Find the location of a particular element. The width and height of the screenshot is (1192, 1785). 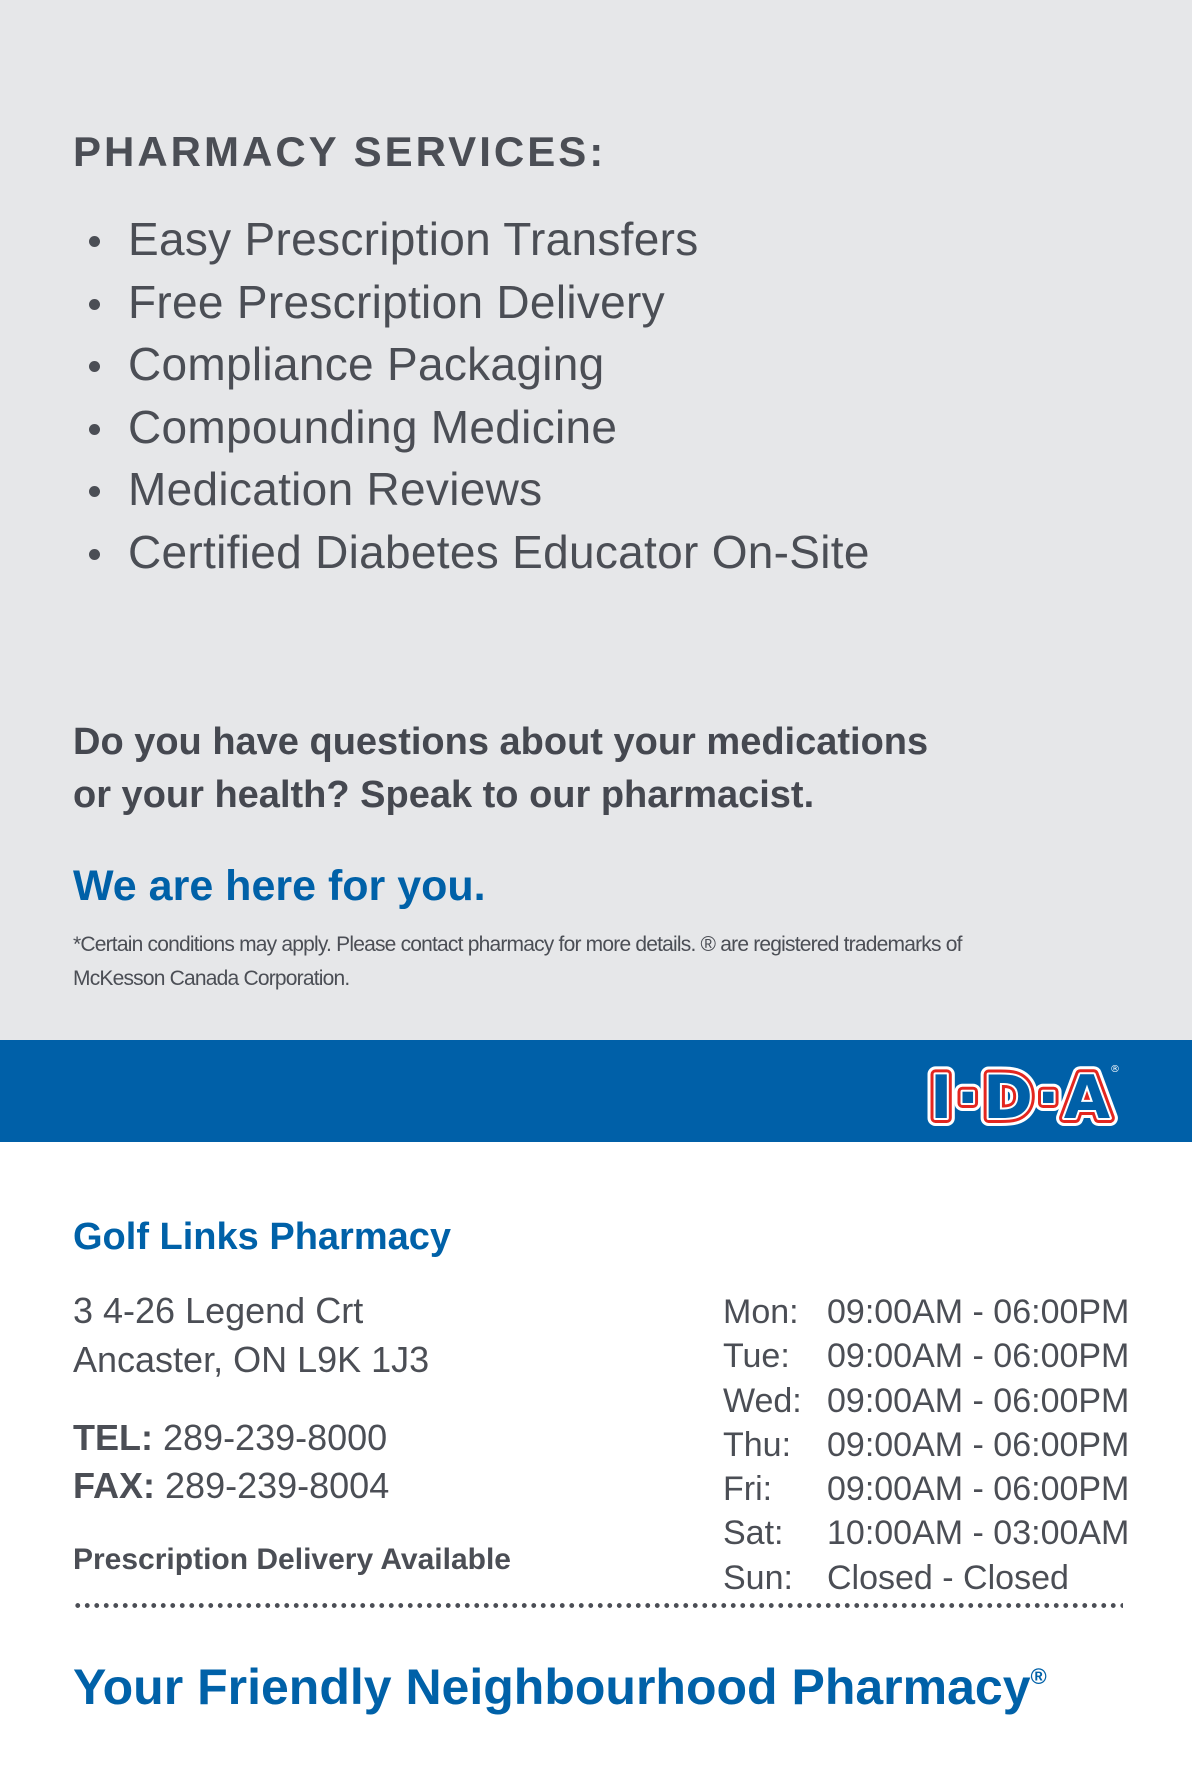

brand-band is located at coordinates (596, 1091).